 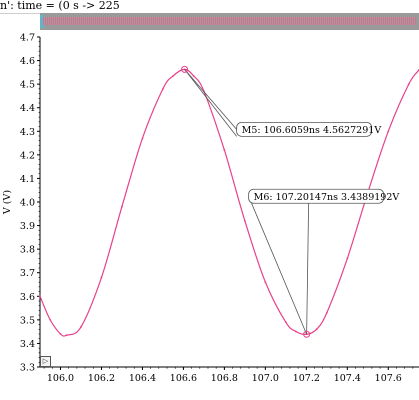 I want to click on x-tick-label: 106.8, so click(x=224, y=378).